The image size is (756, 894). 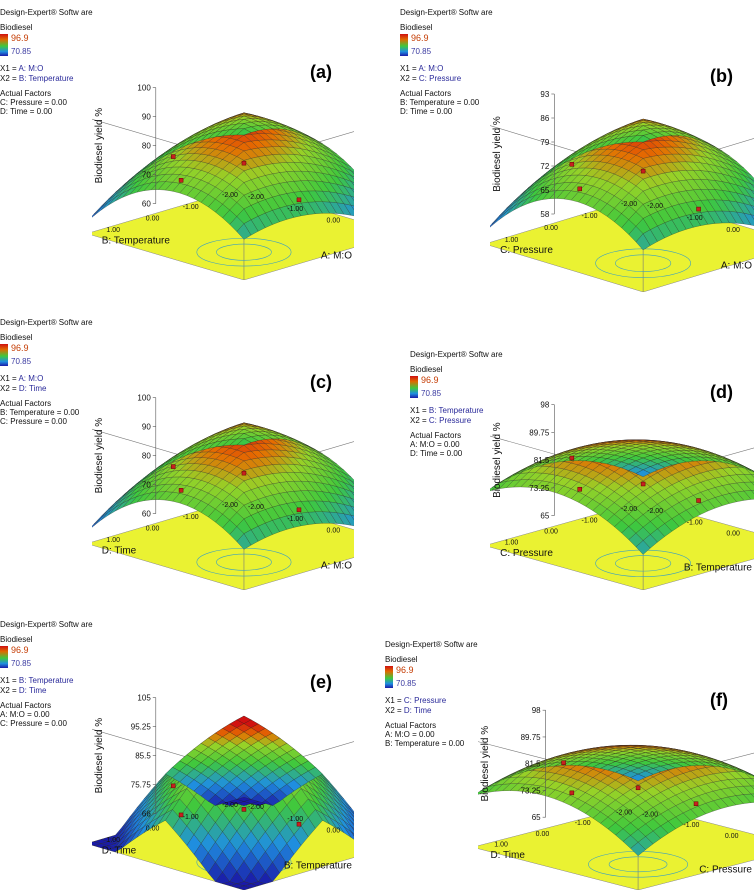 I want to click on x1-factor: A: M:O, so click(x=431, y=69).